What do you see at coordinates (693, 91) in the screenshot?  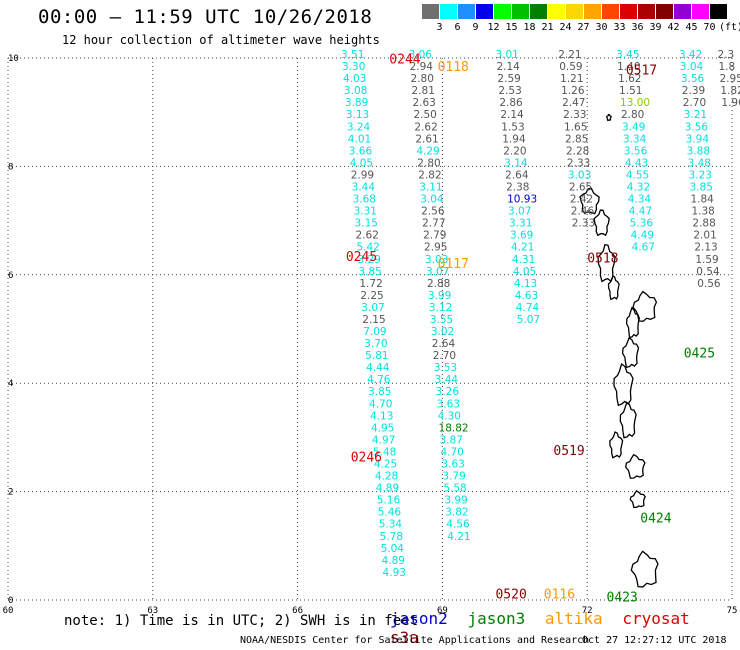 I see `swh-value: 2.39` at bounding box center [693, 91].